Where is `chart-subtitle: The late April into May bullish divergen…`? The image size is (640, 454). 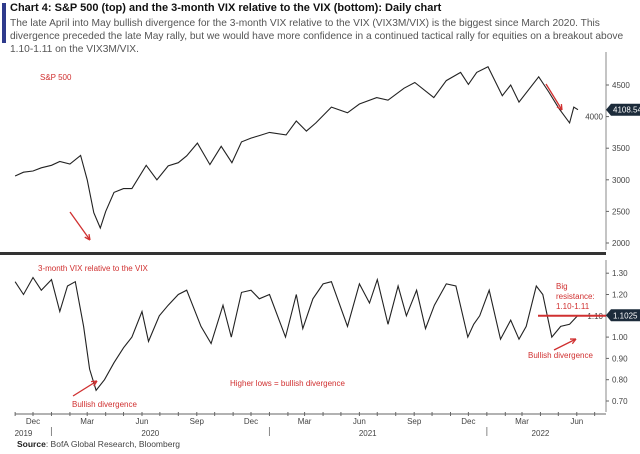 chart-subtitle: The late April into May bullish divergen… is located at coordinates (317, 36).